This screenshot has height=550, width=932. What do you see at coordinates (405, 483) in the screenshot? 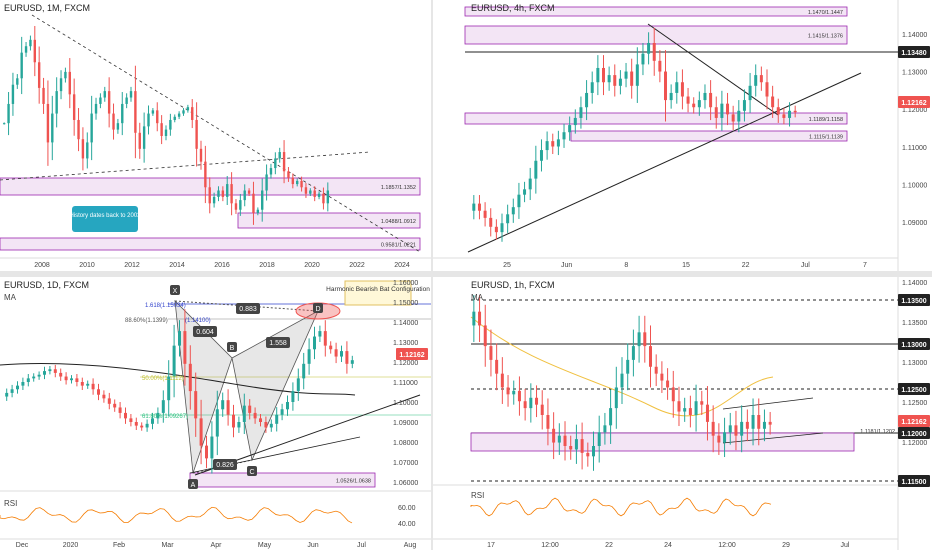
I see `daily-y-tick: 1.06000` at bounding box center [405, 483].